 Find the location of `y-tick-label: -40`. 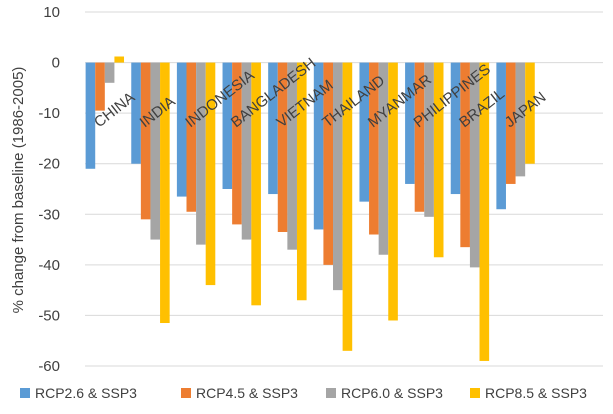

y-tick-label: -40 is located at coordinates (49, 265).